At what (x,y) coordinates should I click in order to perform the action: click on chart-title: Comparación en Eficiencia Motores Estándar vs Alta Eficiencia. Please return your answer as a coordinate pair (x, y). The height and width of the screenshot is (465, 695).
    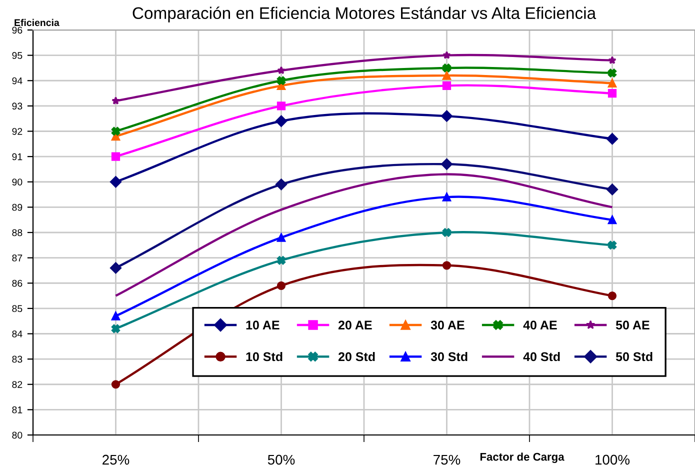
    Looking at the image, I should click on (364, 14).